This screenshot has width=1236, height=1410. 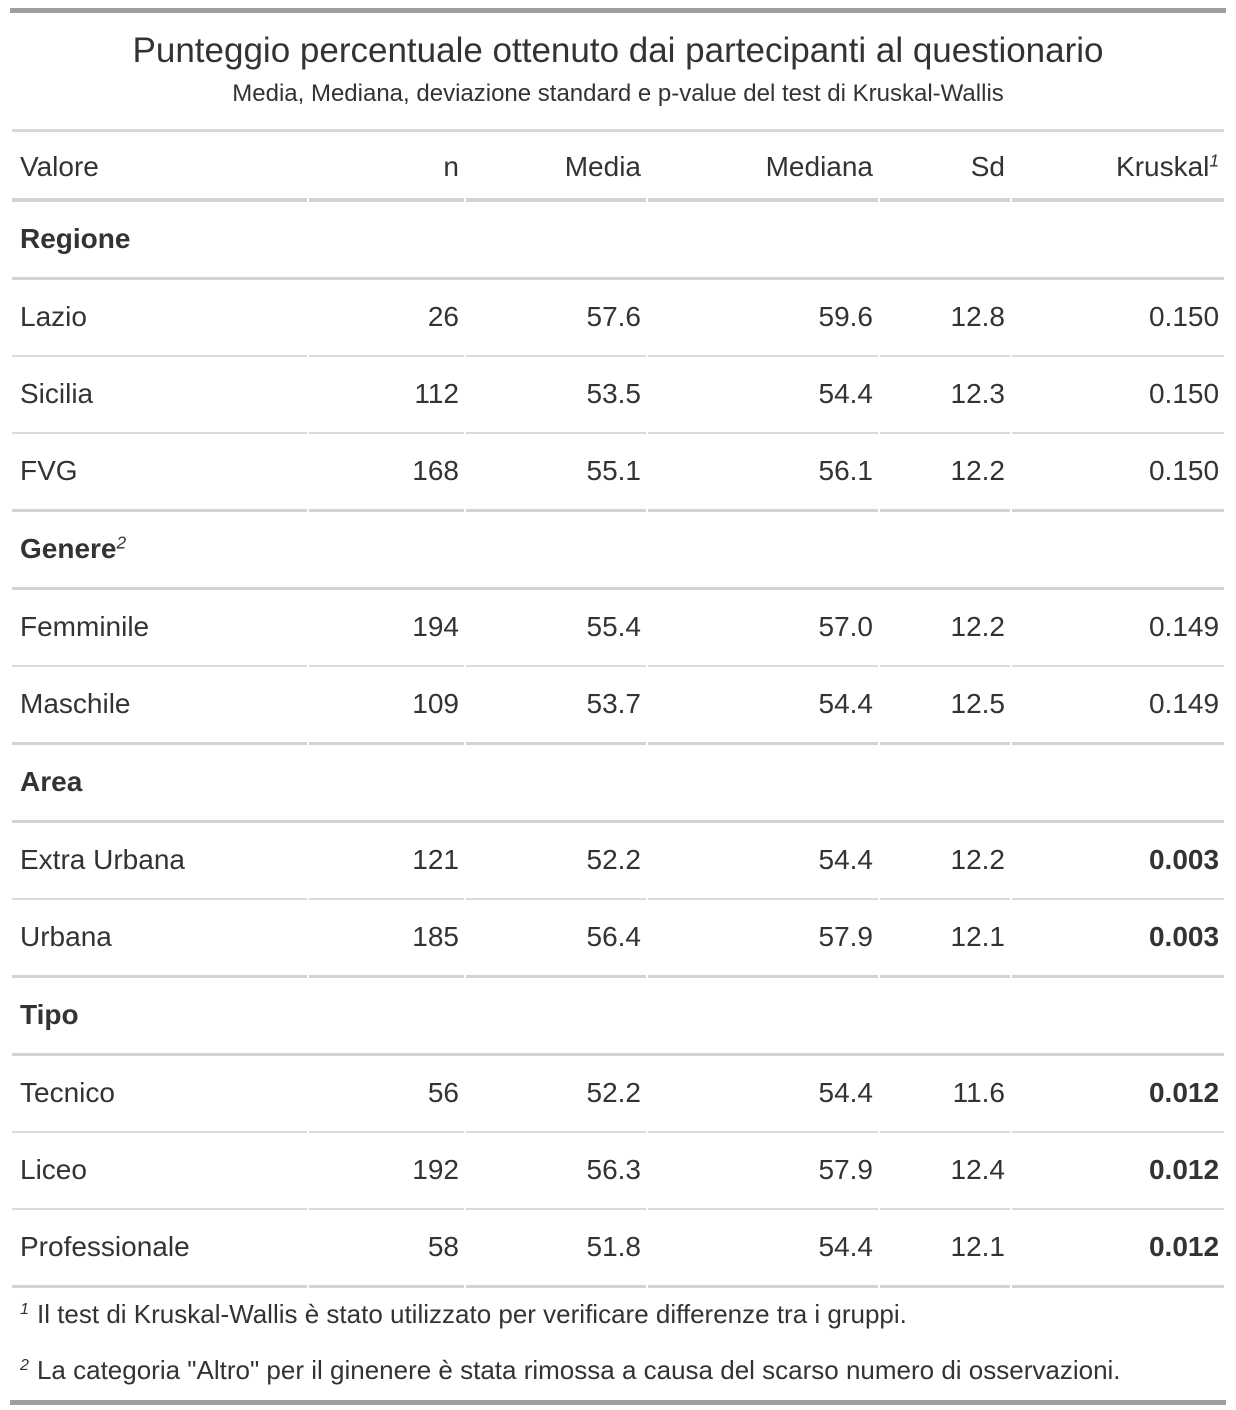 I want to click on cell-media: 55.4, so click(x=556, y=628).